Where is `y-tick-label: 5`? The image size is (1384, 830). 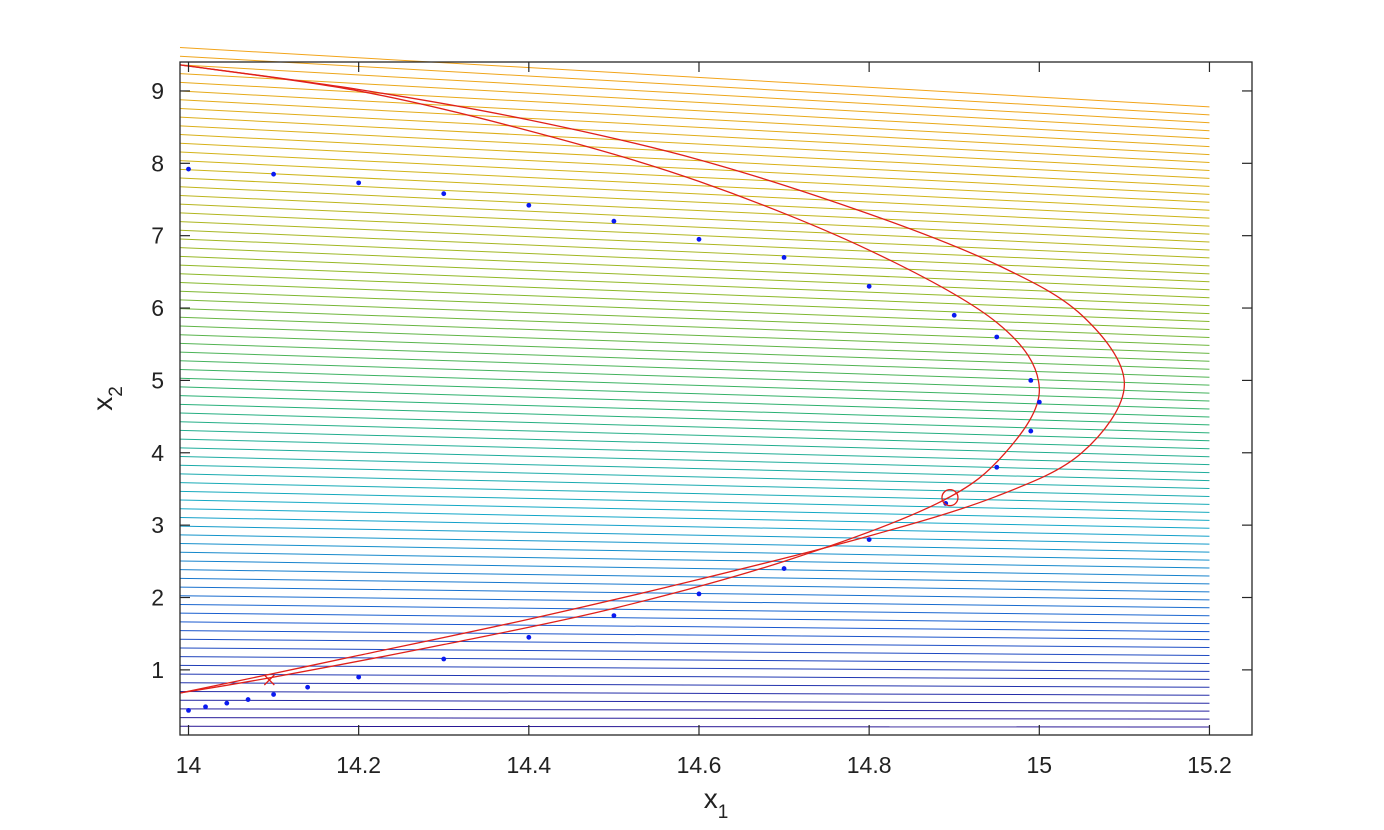
y-tick-label: 5 is located at coordinates (157, 380).